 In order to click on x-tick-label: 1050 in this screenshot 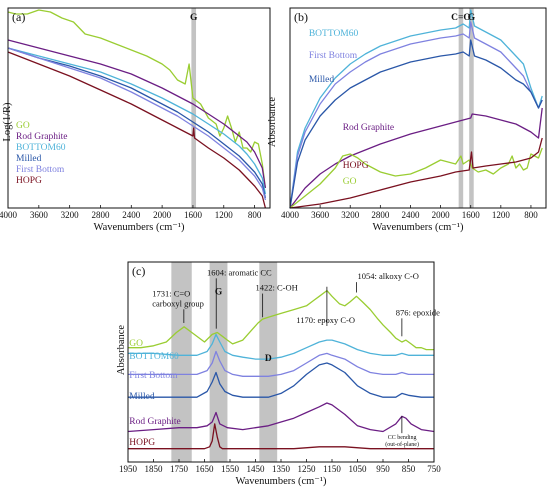, I will do `click(358, 469)`.